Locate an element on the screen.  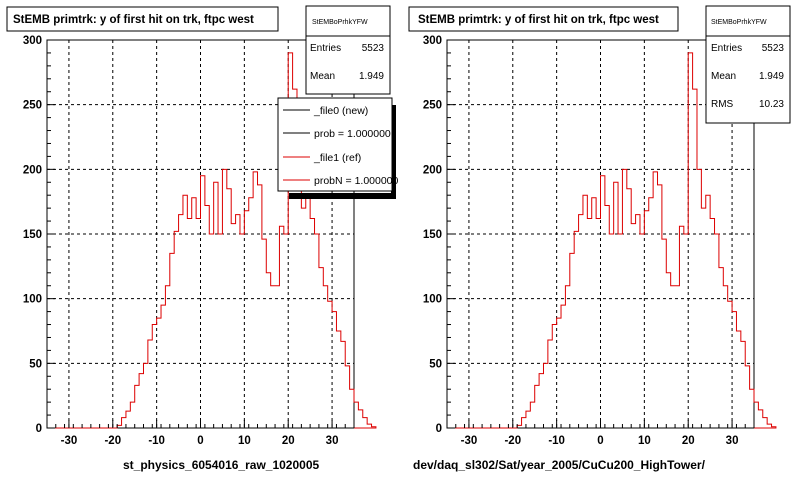
legend-label-probn: probN = 1.000000 is located at coordinates (356, 181).